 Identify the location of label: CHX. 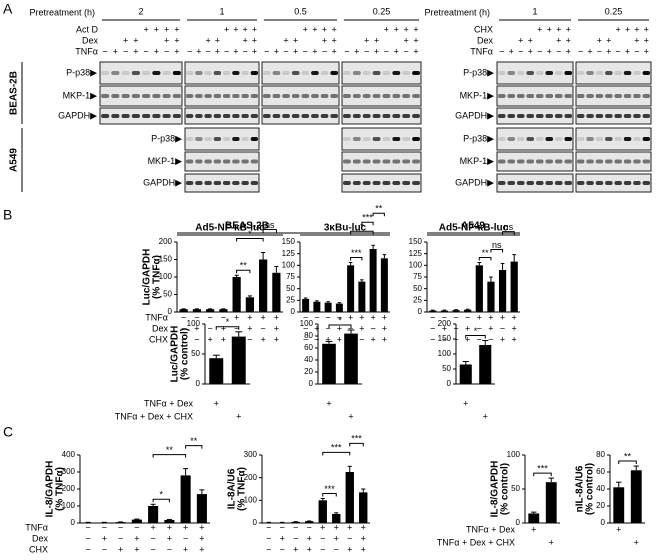
(38, 549).